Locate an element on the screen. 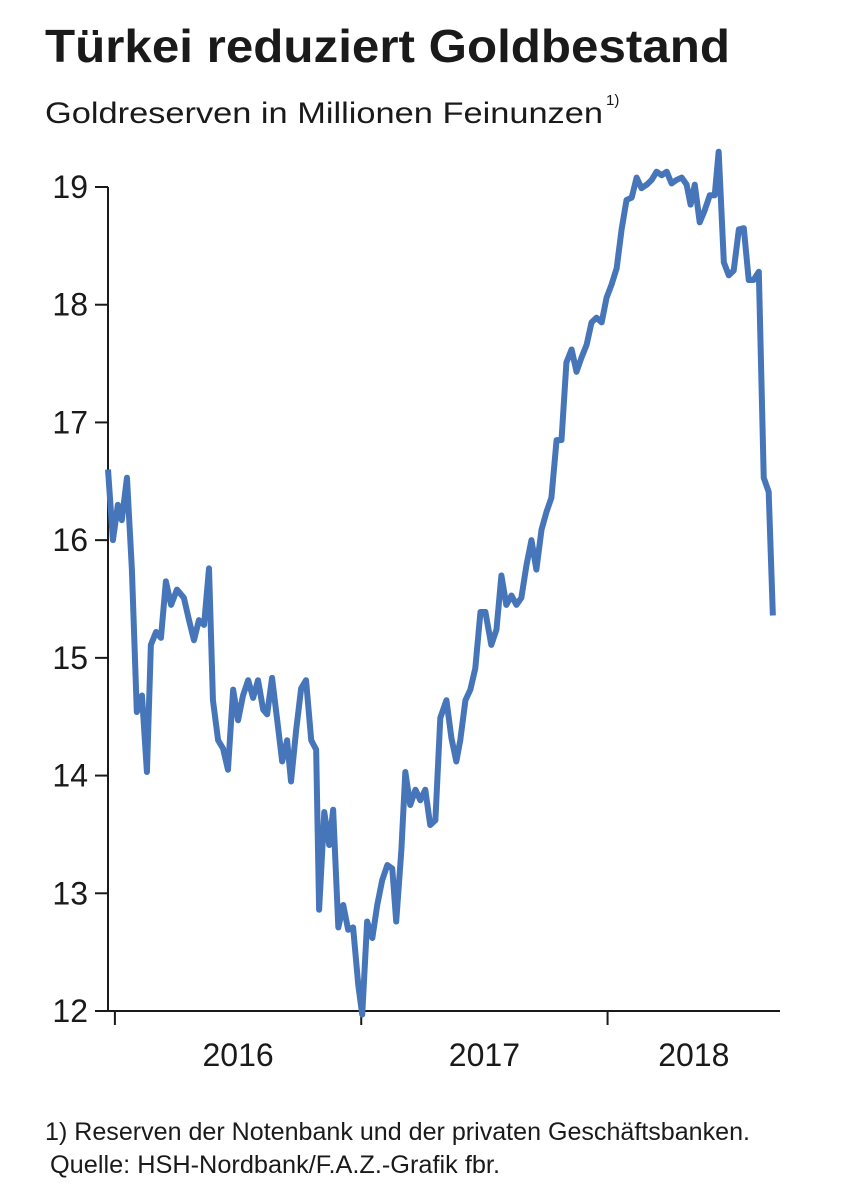  x-tick-label: 2016 is located at coordinates (237, 1055).